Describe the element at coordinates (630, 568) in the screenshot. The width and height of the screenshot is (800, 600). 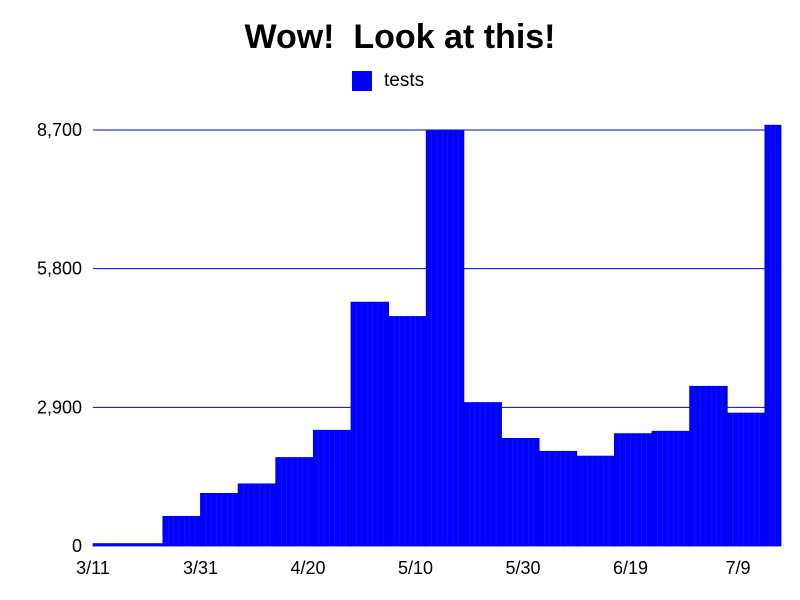
I see `x-tick-label: 6/19` at that location.